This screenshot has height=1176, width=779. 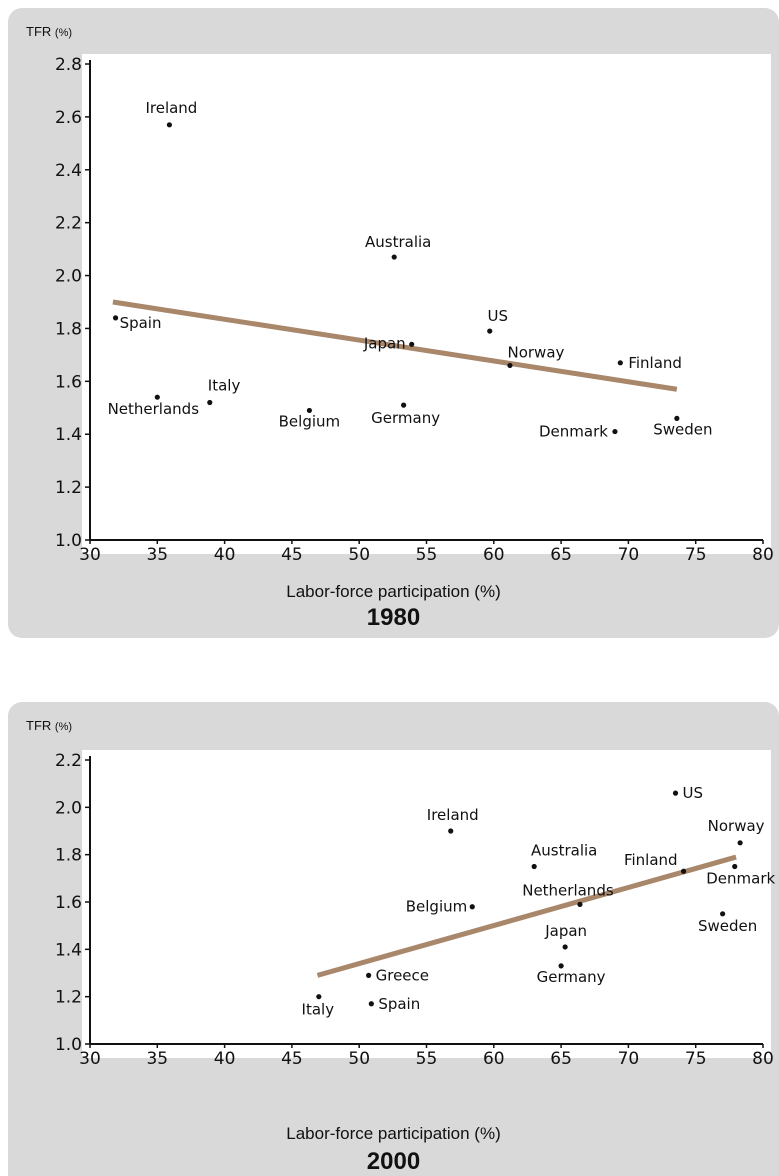 I want to click on point-label: Greece, so click(x=402, y=975).